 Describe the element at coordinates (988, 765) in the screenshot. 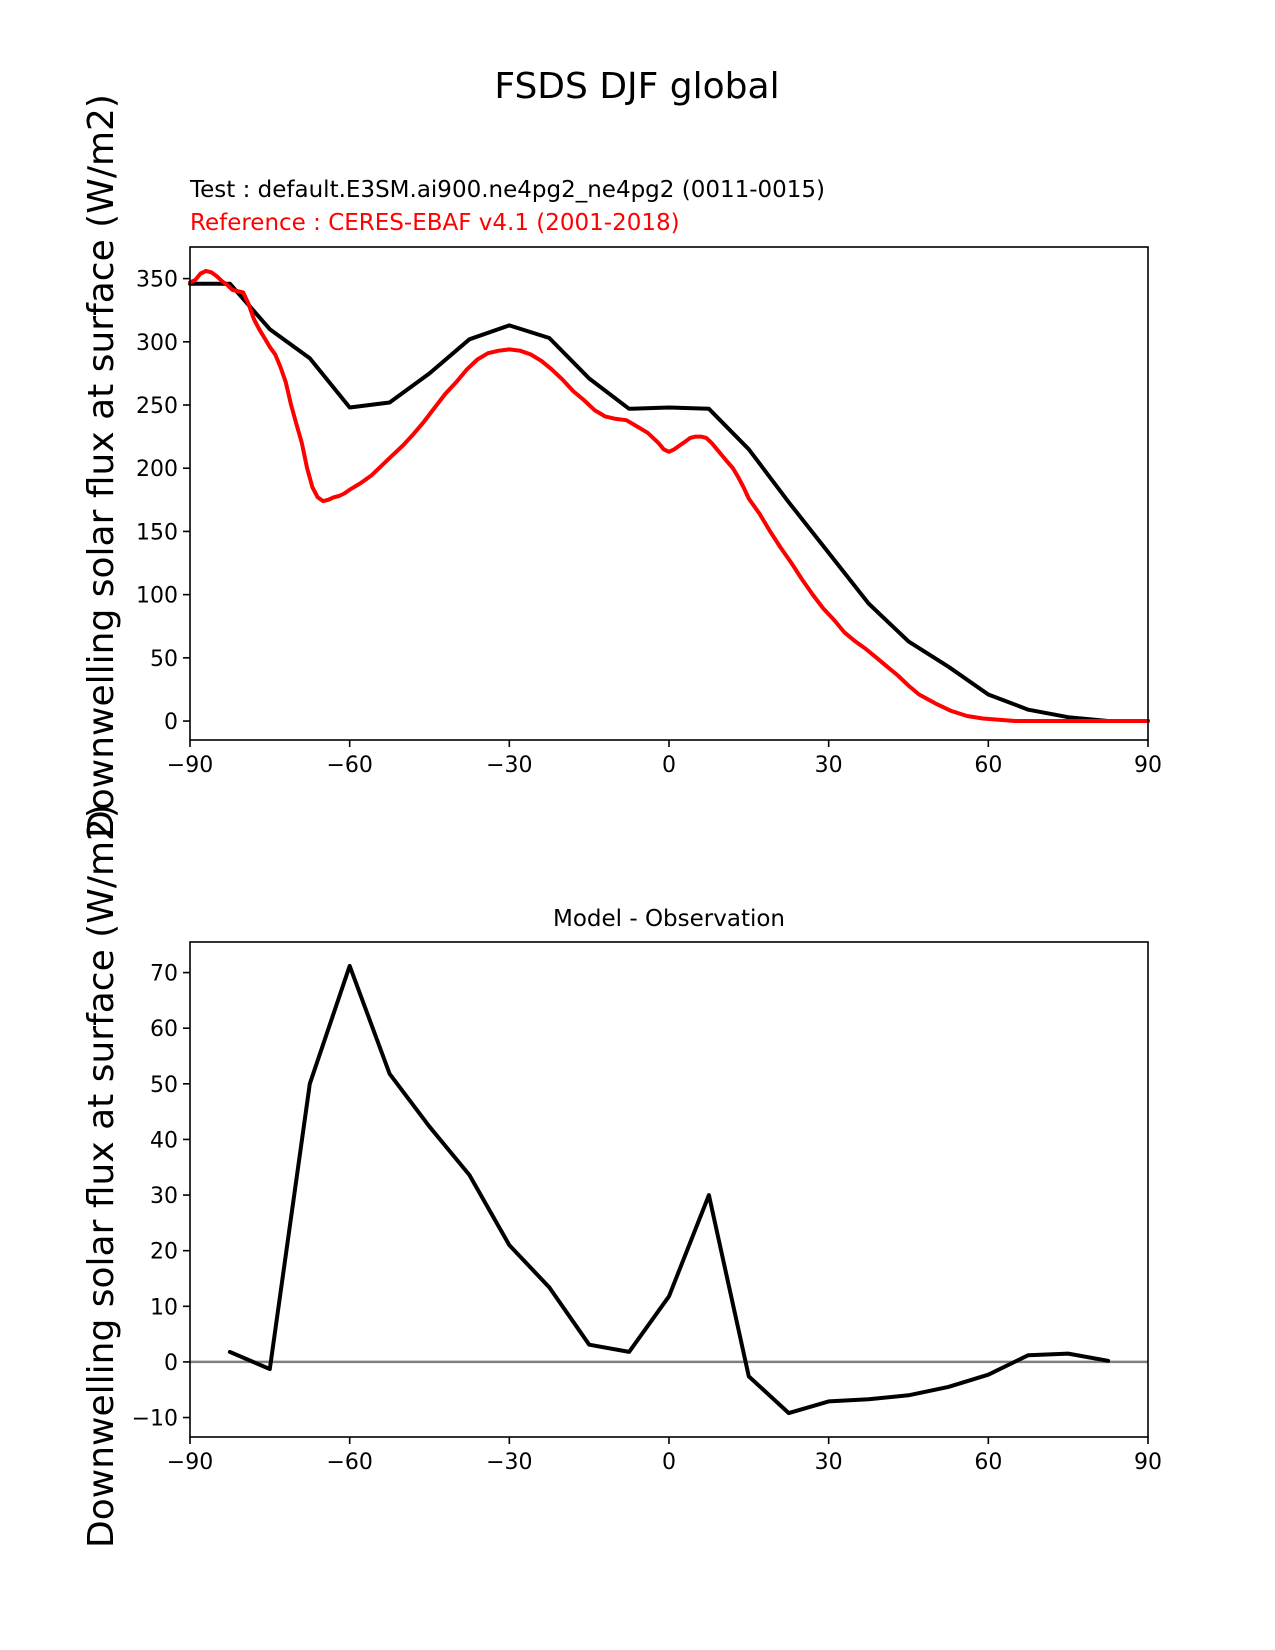

I see `top-xtick-label: 60` at that location.